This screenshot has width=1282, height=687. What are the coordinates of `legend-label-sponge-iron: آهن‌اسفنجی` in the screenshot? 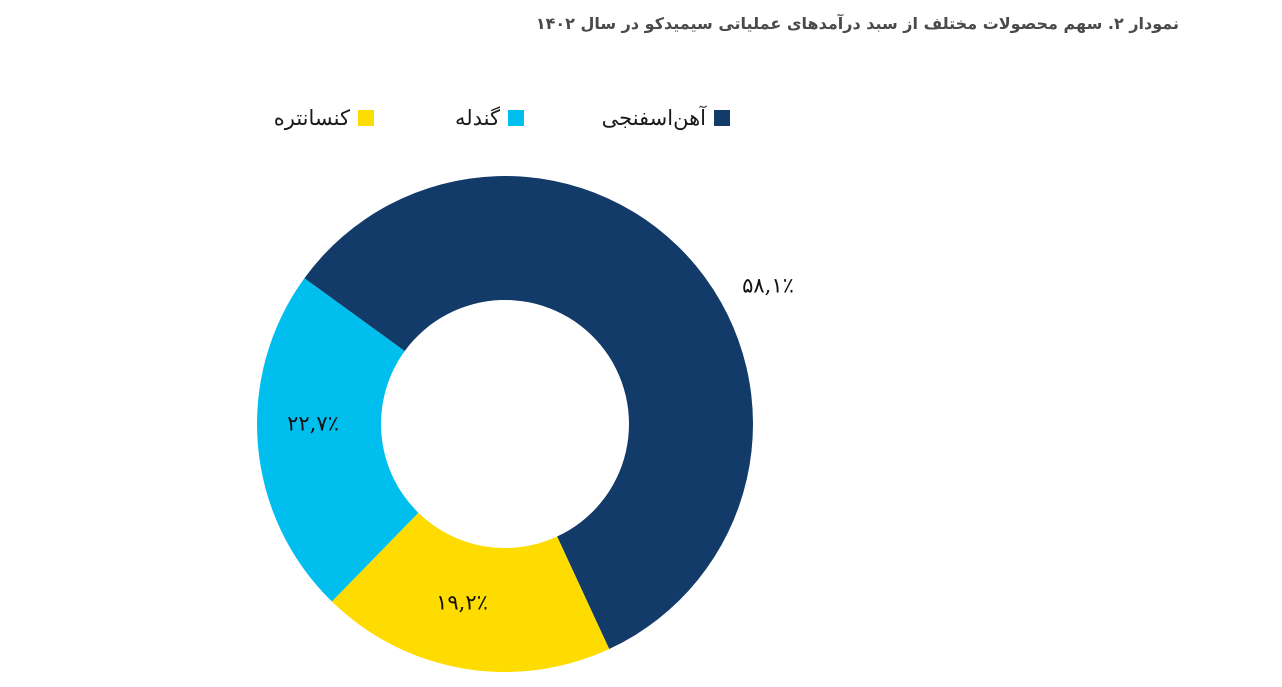 It's located at (653, 118).